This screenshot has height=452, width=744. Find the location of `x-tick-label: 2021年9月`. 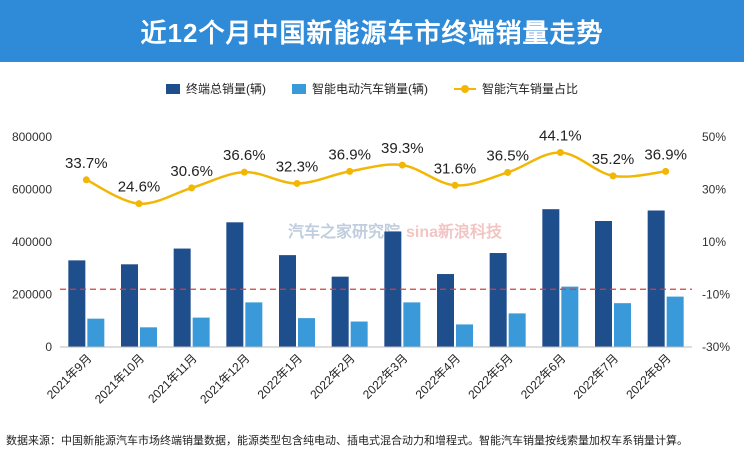

x-tick-label: 2021年9月 is located at coordinates (69, 376).